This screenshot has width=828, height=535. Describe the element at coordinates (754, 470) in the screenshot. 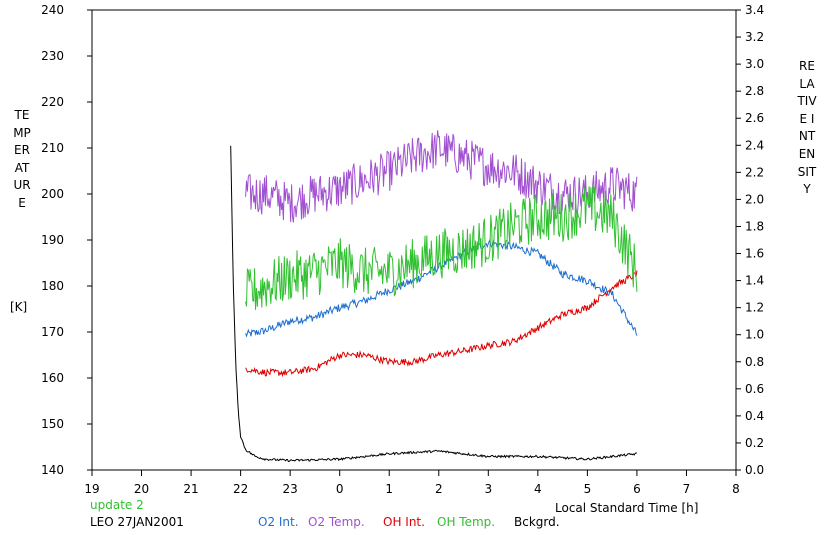

I see `y-right-tick-label: 0.0` at that location.